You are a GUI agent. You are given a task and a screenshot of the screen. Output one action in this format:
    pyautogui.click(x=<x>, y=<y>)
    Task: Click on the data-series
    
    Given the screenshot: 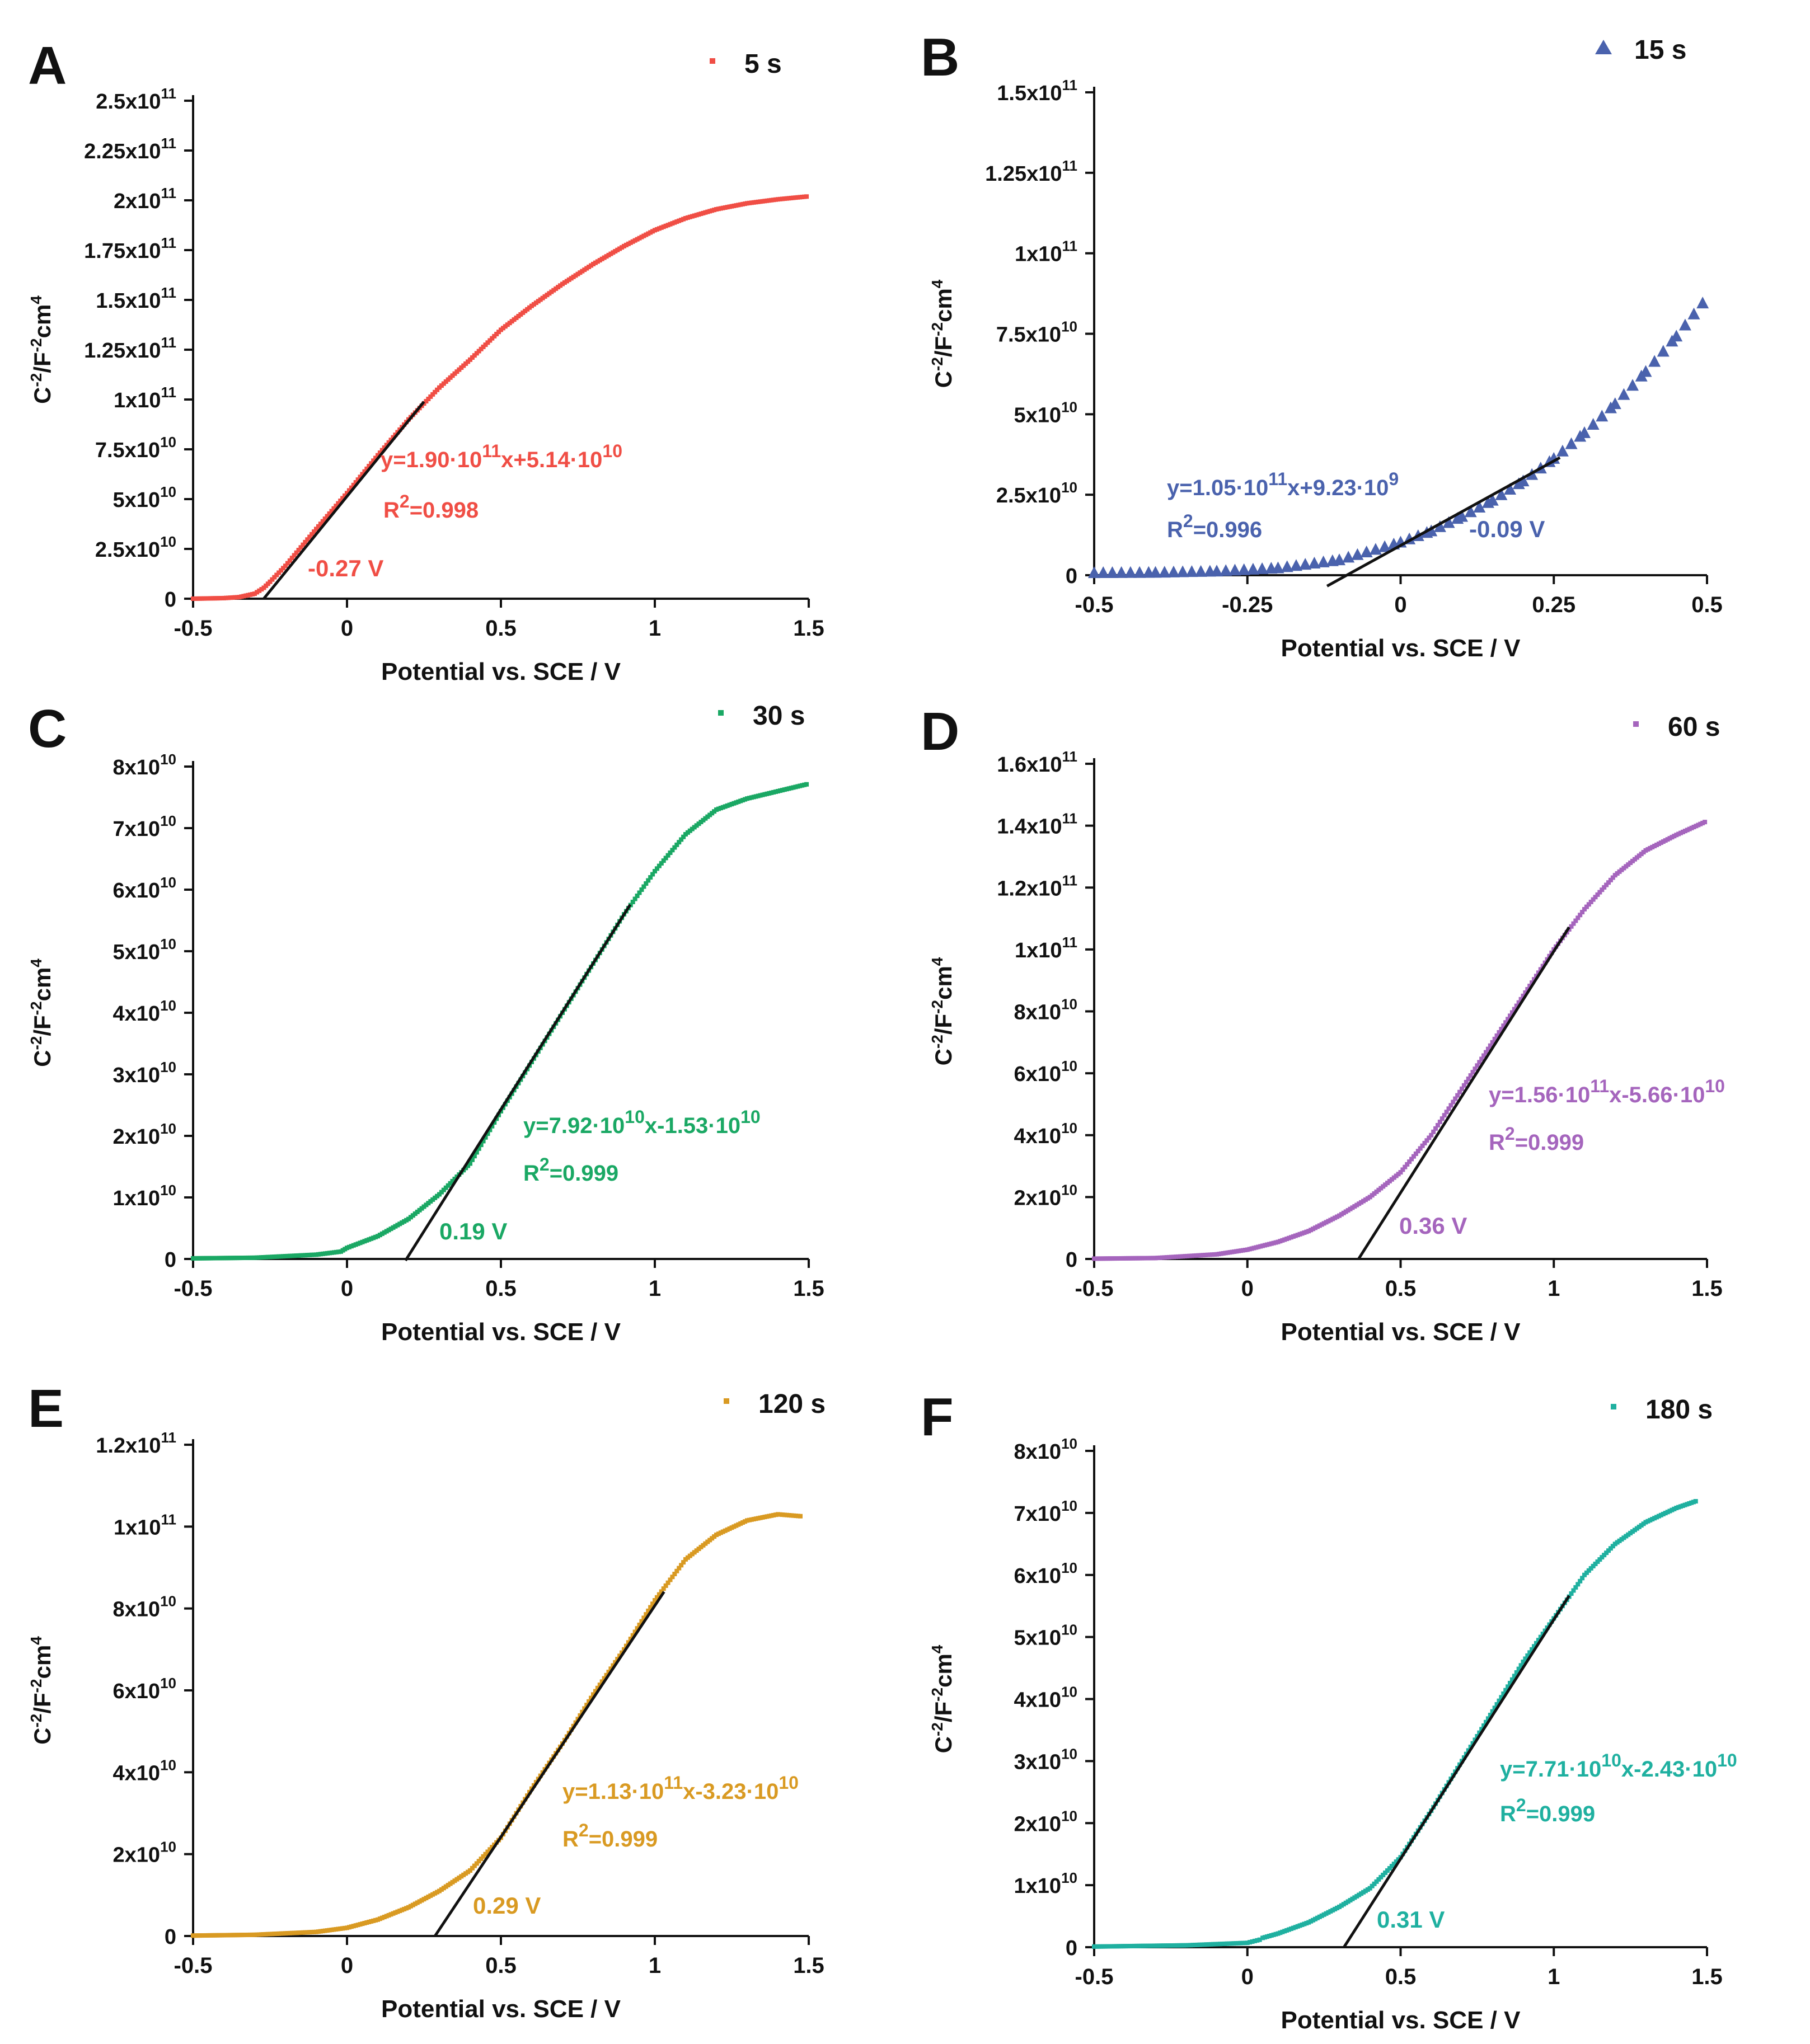 What is the action you would take?
    pyautogui.click(x=1398, y=438)
    